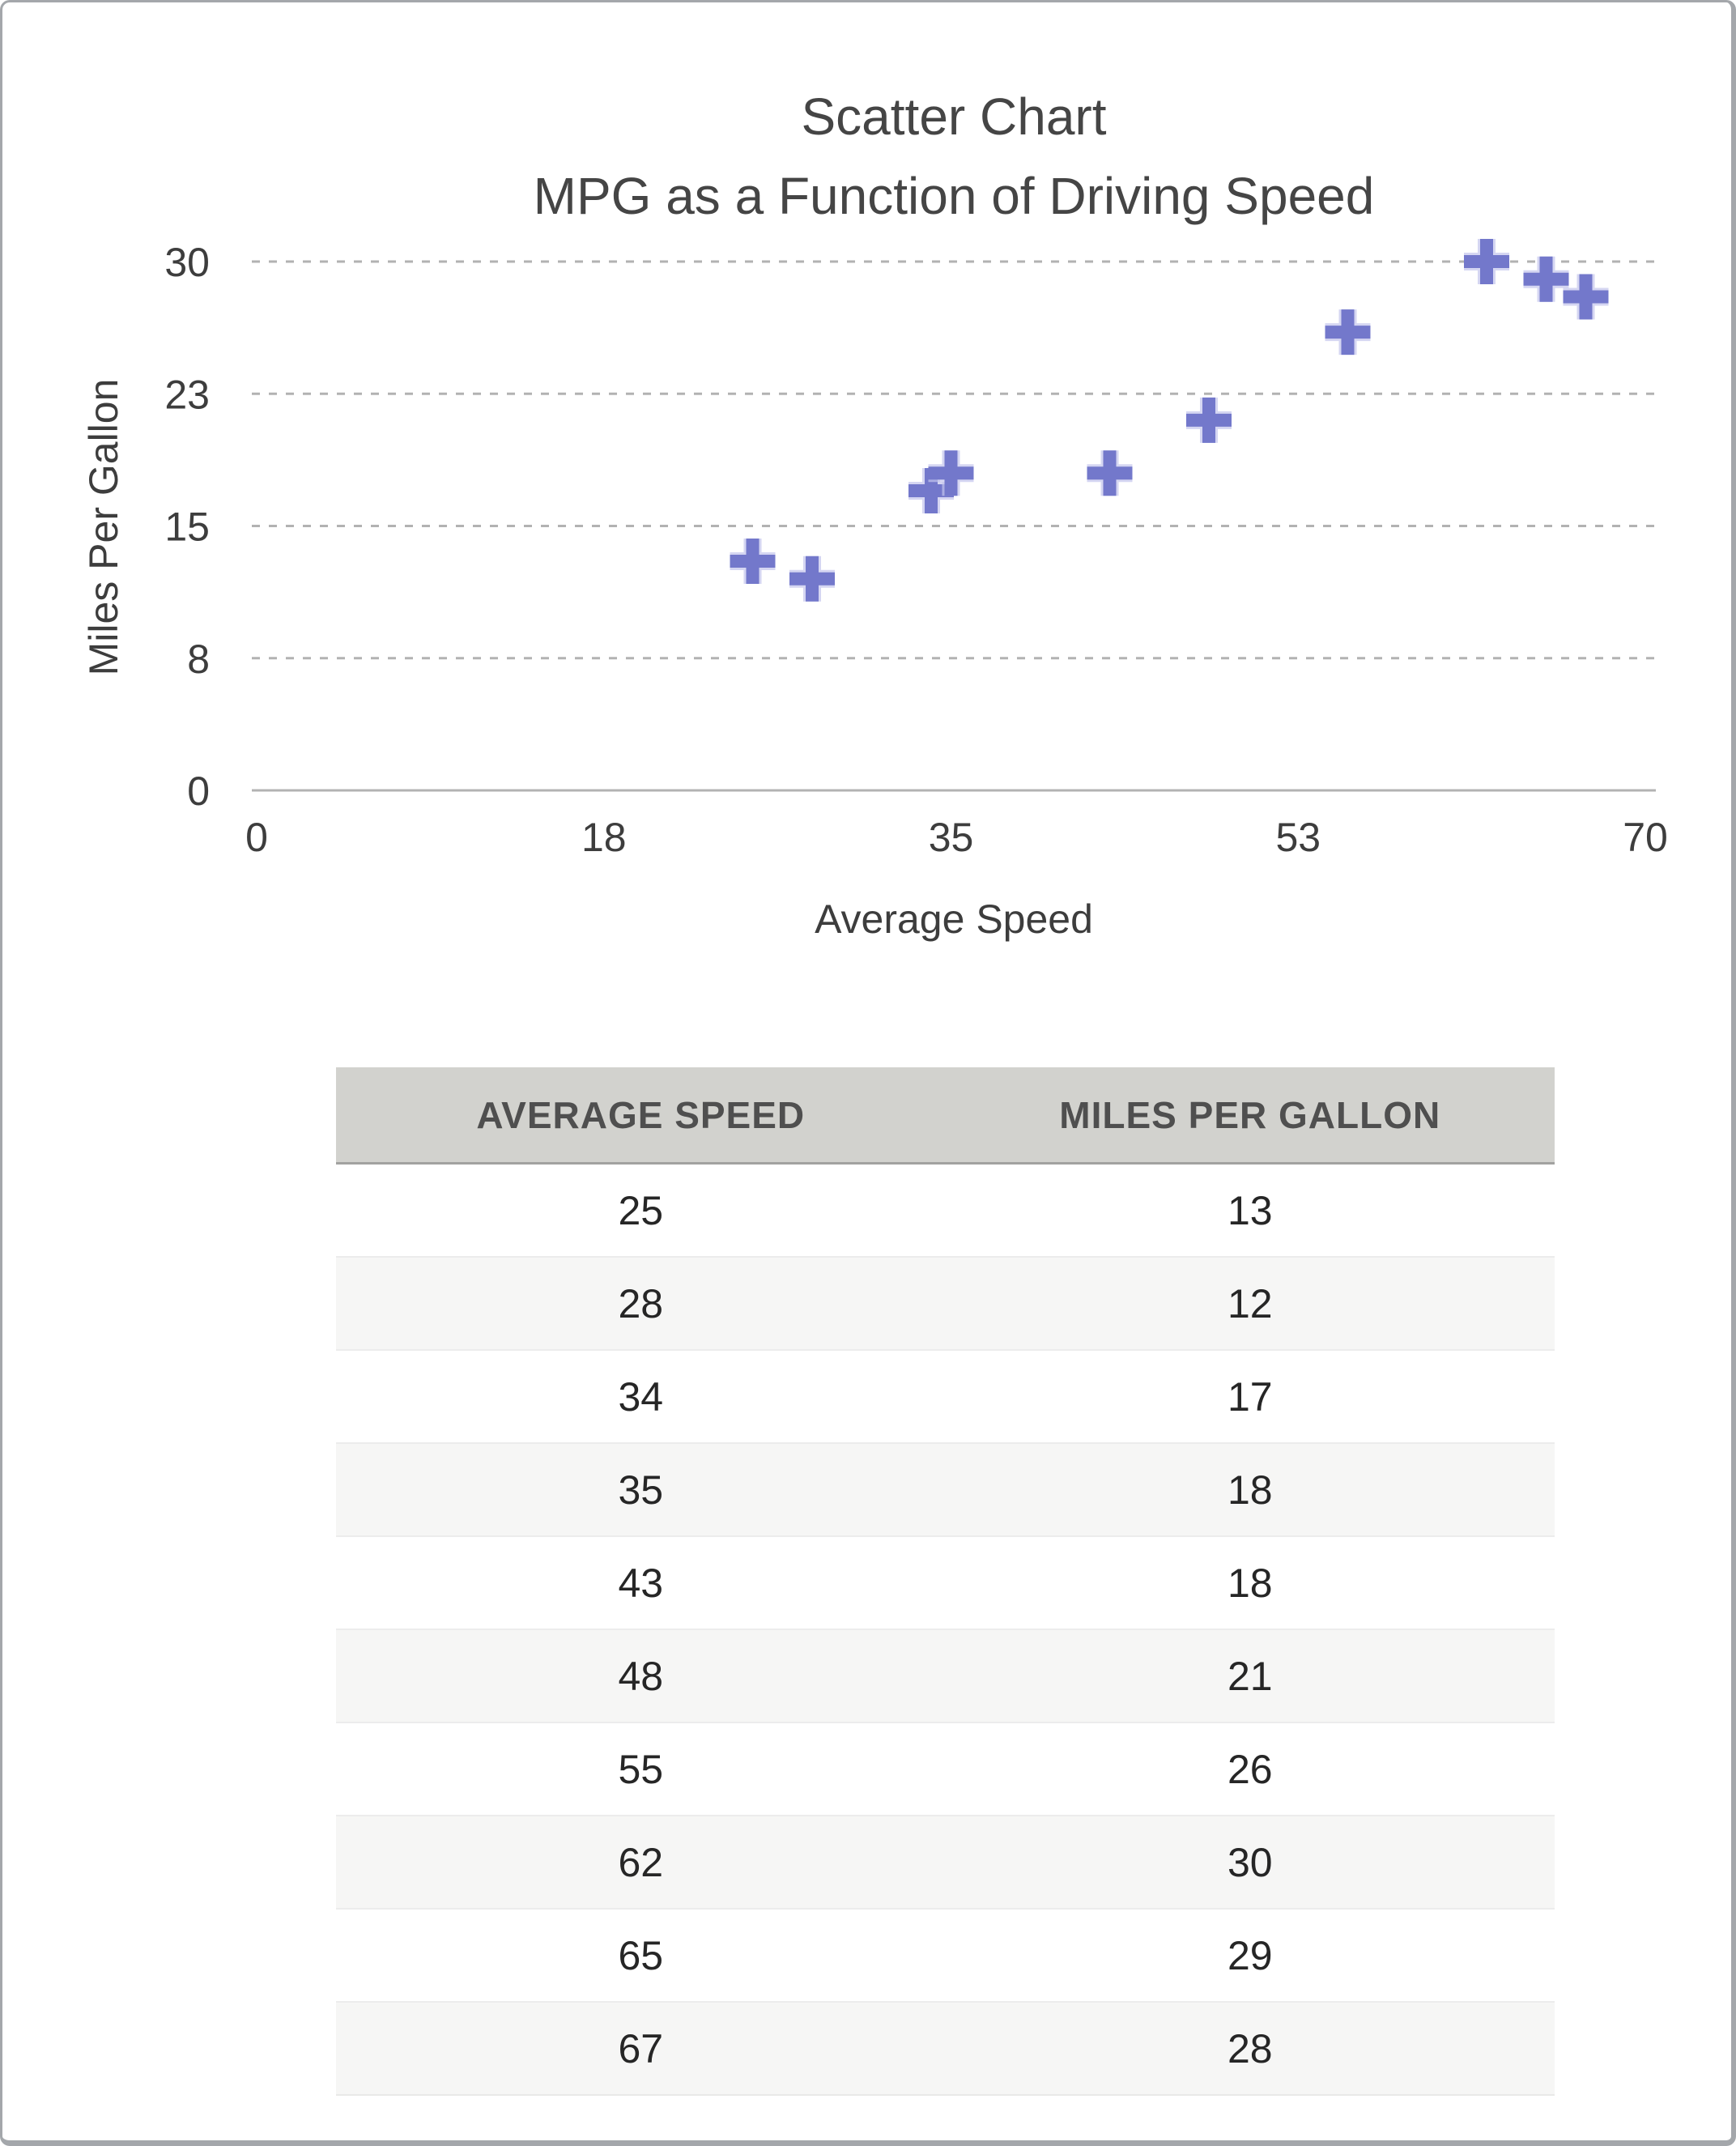 The image size is (1736, 2146). Describe the element at coordinates (1250, 1955) in the screenshot. I see `table-cell-mpg: 29` at that location.